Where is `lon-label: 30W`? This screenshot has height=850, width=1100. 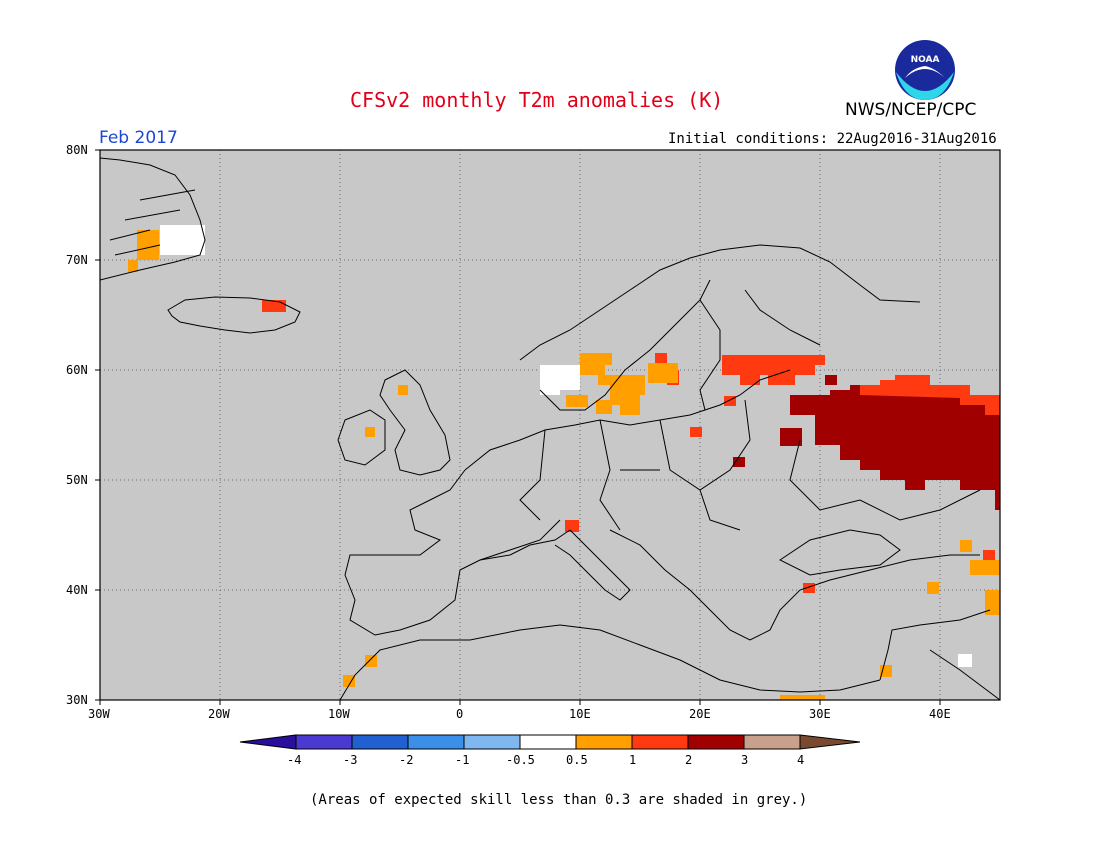 lon-label: 30W is located at coordinates (99, 714).